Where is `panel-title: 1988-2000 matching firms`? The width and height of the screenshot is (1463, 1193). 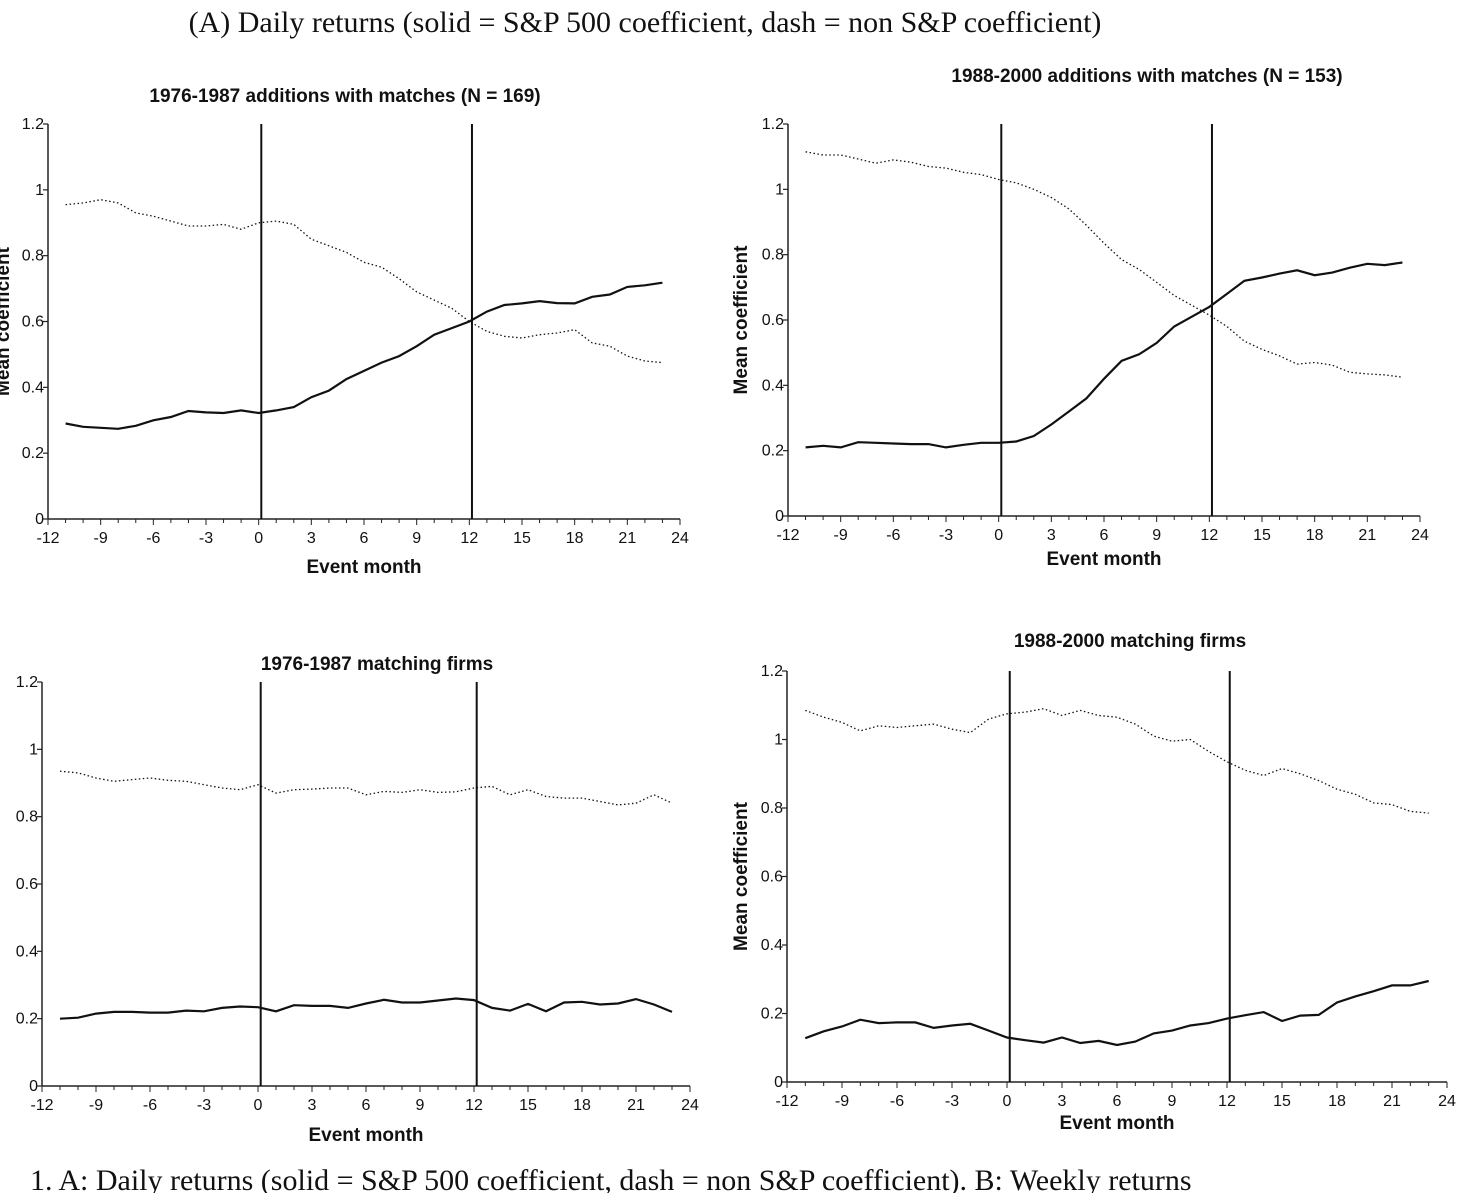 panel-title: 1988-2000 matching firms is located at coordinates (1130, 641).